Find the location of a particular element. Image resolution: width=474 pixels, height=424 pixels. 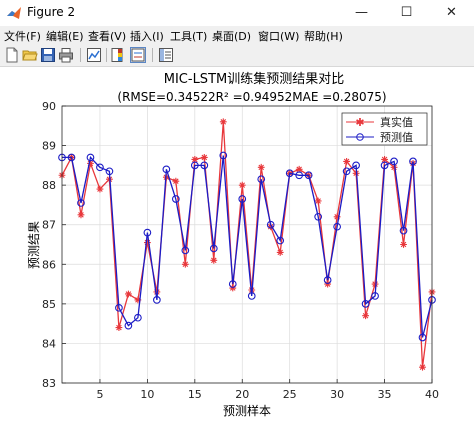

menu-insert: 插入(I) is located at coordinates (147, 36).